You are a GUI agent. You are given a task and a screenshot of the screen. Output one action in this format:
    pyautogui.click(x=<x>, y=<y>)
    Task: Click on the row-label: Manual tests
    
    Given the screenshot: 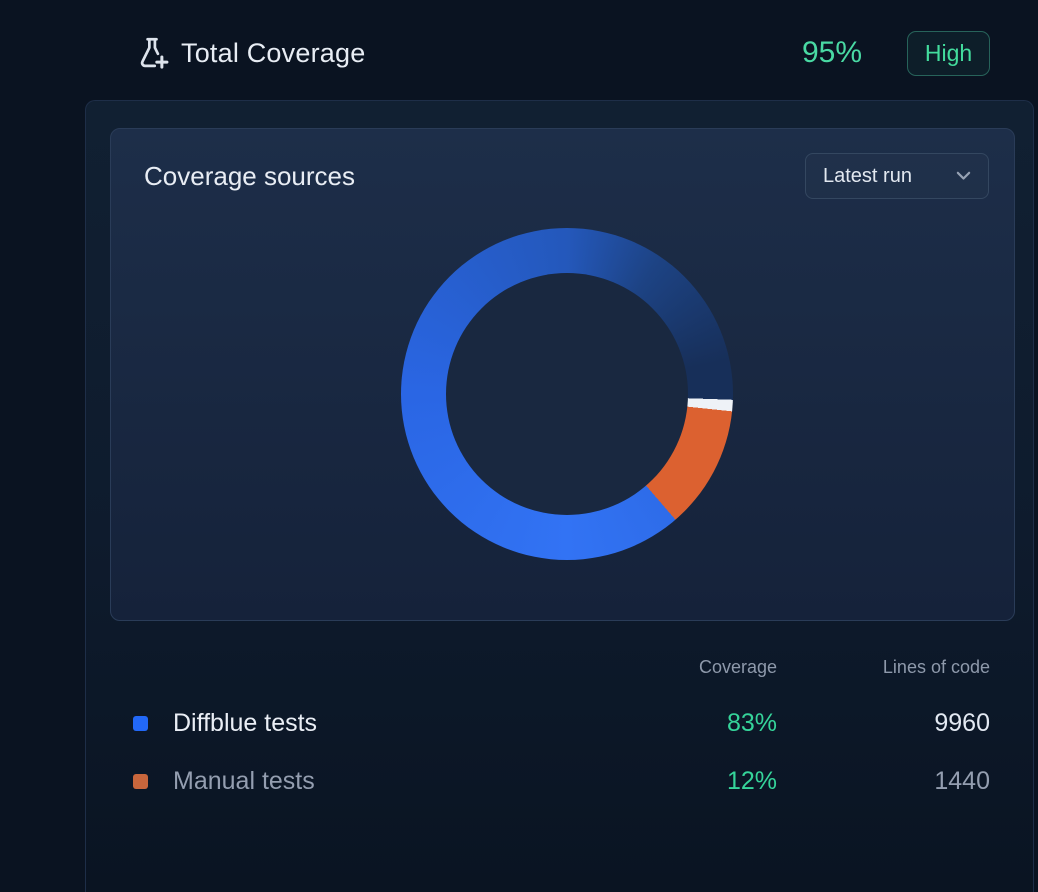 What is the action you would take?
    pyautogui.click(x=244, y=780)
    